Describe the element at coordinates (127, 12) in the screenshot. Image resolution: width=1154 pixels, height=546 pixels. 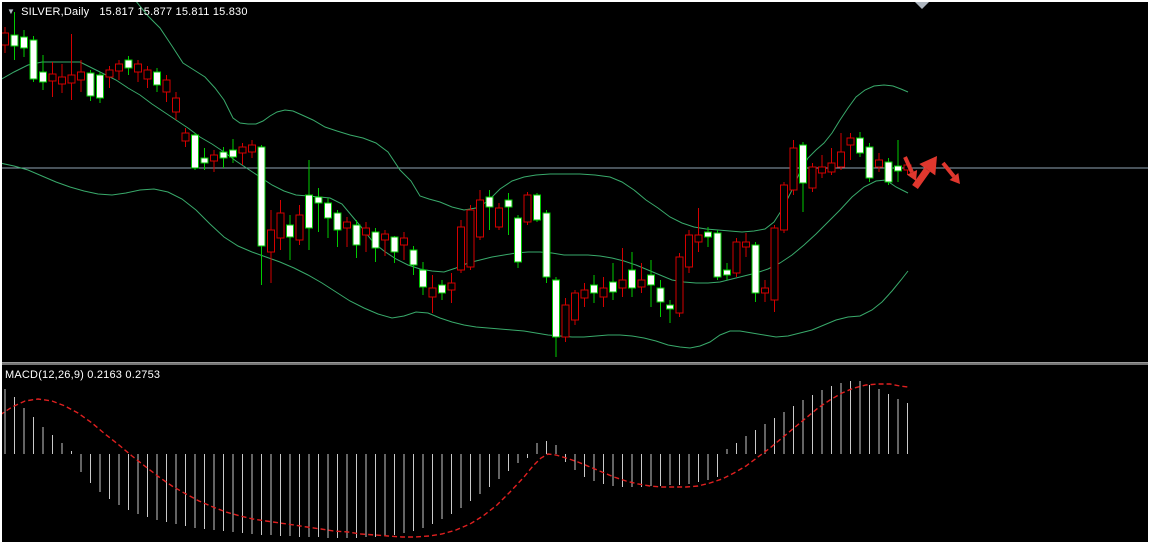
I see `symbol-title: ▼ SILVER,Daily 15.817 15.877 15.811 15.830` at that location.